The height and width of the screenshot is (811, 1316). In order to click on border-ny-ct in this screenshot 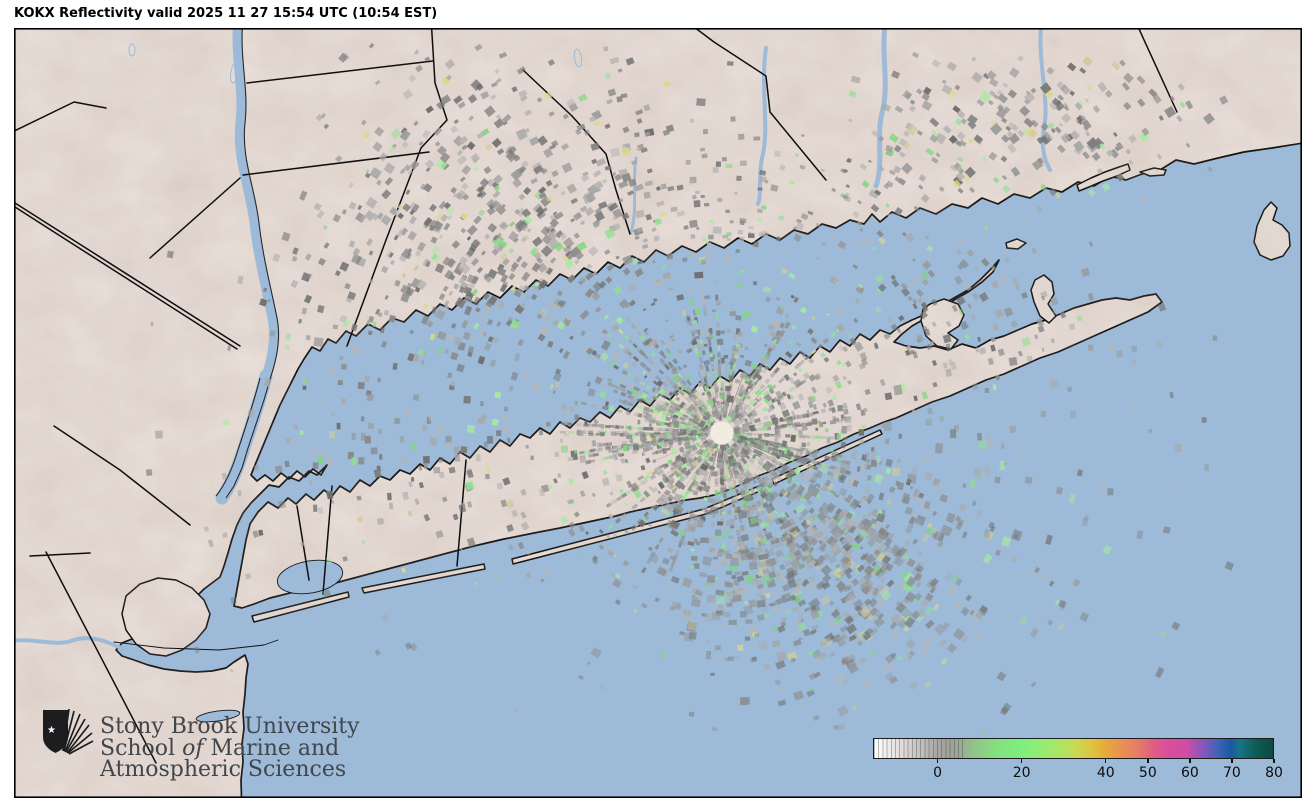, I will do `click(397, 187)`.